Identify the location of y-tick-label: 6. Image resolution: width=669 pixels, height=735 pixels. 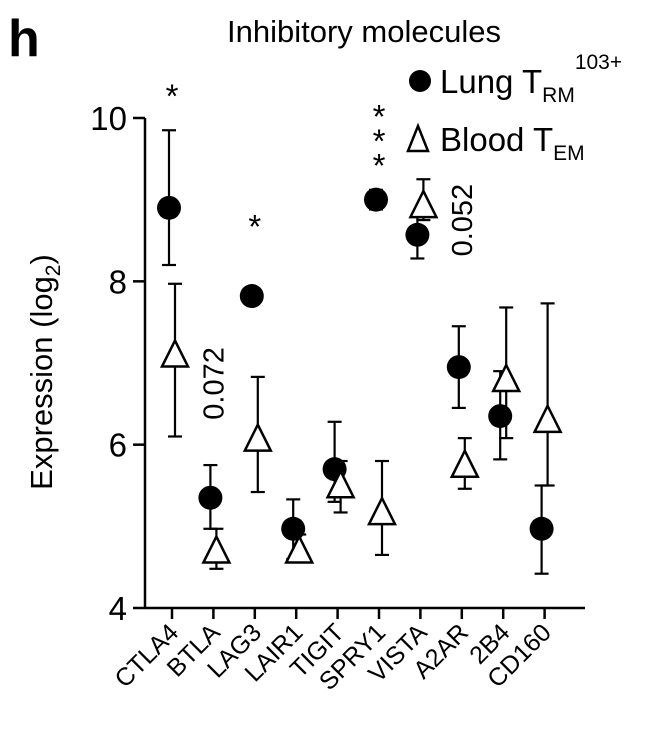
(118, 445).